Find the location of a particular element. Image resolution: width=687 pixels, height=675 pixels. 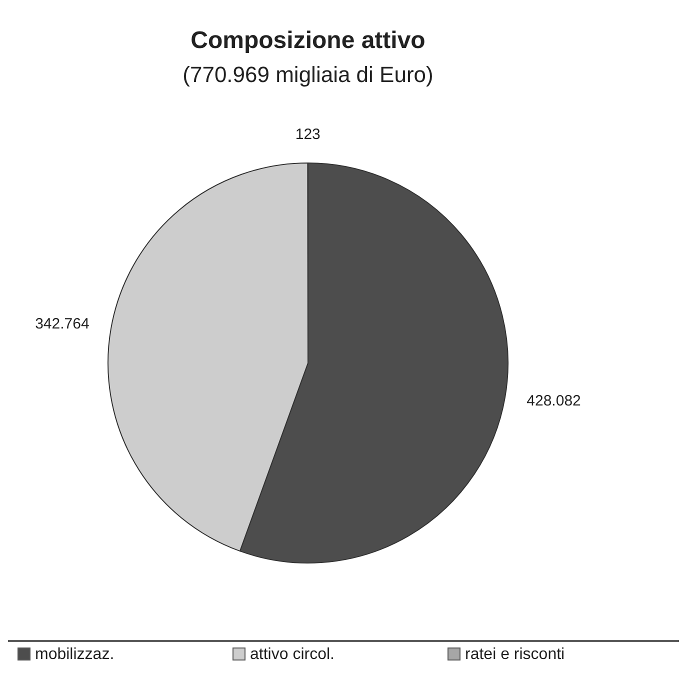

chart-subtitle: (770.969 migliaia di Euro) is located at coordinates (308, 74).